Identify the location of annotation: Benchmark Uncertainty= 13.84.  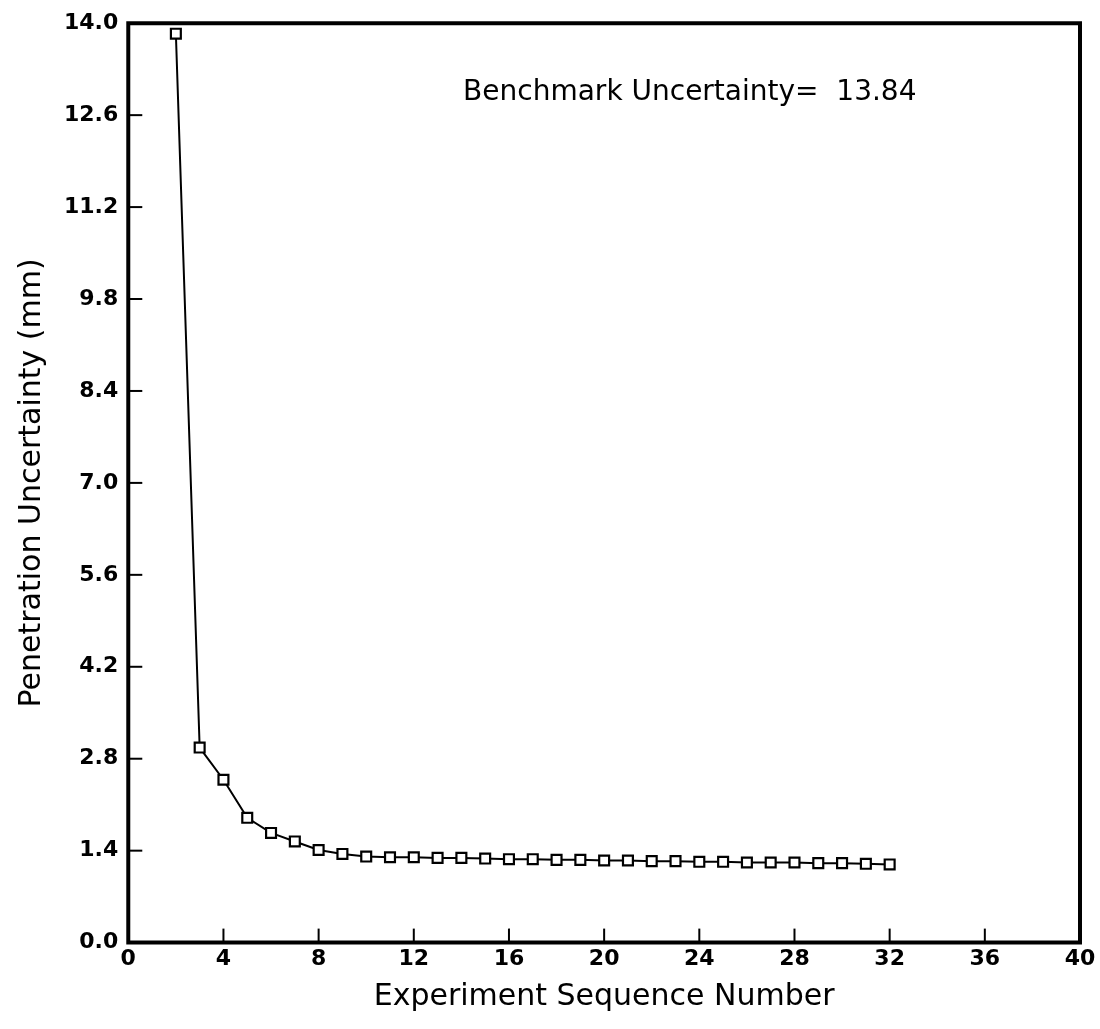
(690, 91).